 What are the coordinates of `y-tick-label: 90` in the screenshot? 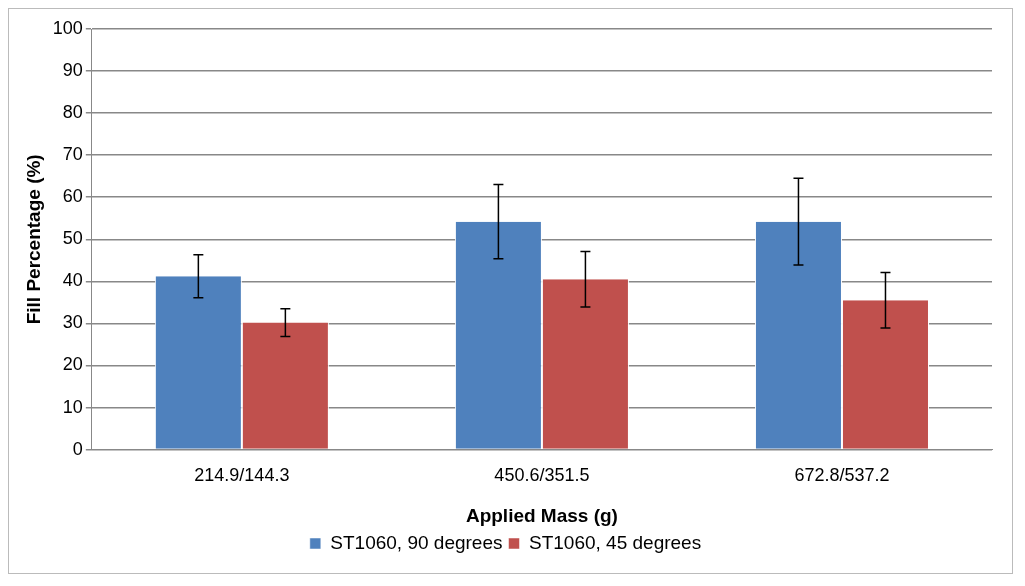 It's located at (72, 70).